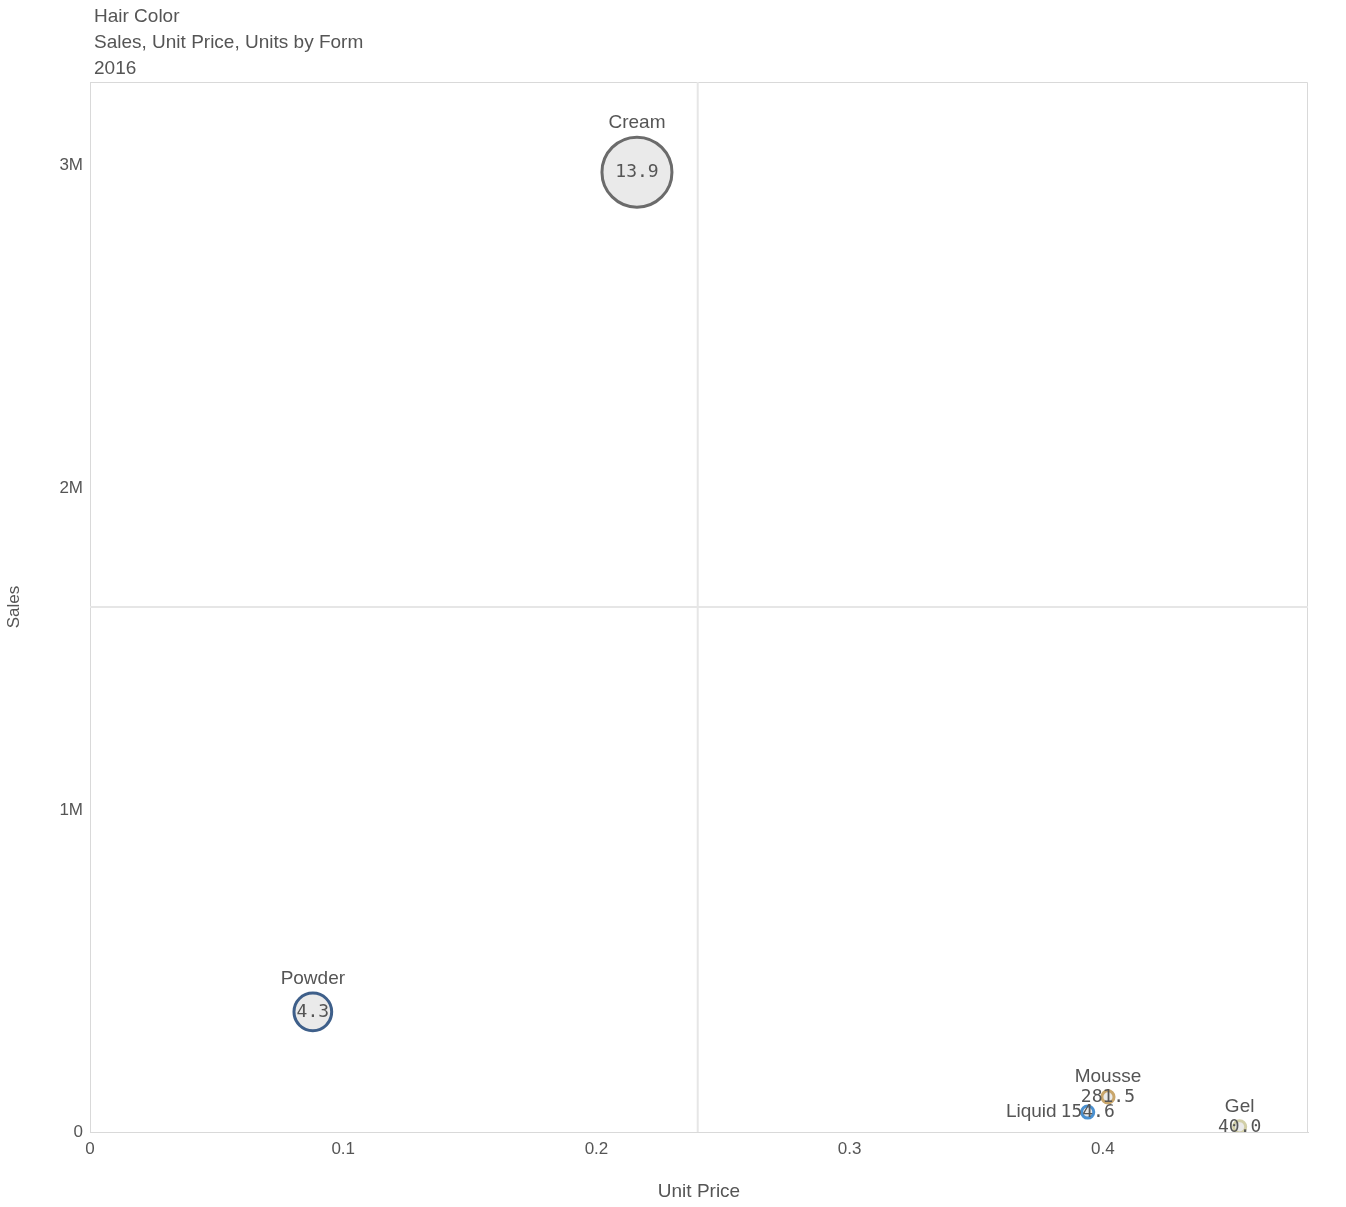 This screenshot has width=1346, height=1207. Describe the element at coordinates (71, 165) in the screenshot. I see `y-tick-label: 3M` at that location.